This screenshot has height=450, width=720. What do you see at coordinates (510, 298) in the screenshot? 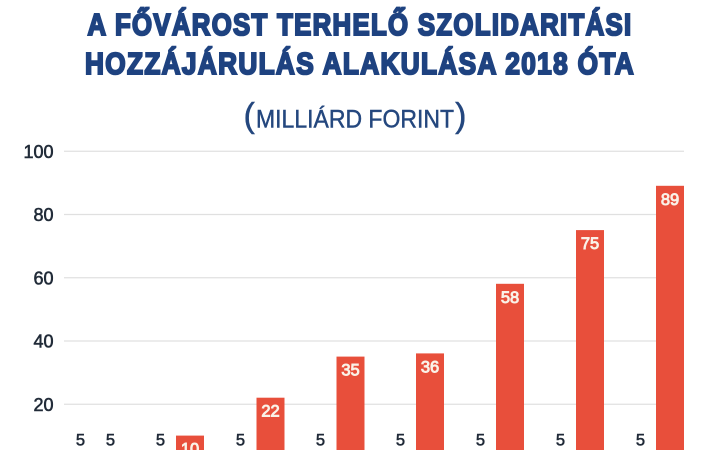
I see `svg-text: 58` at bounding box center [510, 298].